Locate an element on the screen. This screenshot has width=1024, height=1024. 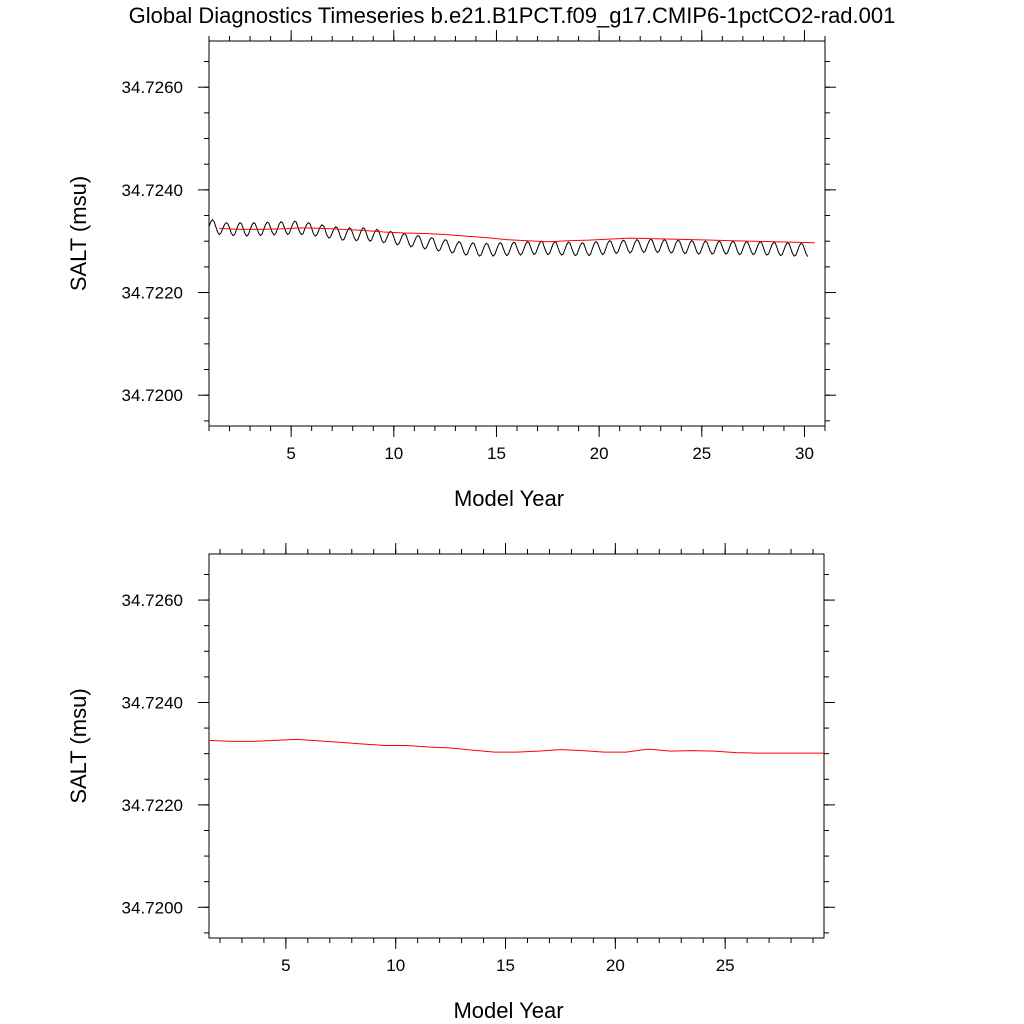
monthly-series-line is located at coordinates (509, 237).